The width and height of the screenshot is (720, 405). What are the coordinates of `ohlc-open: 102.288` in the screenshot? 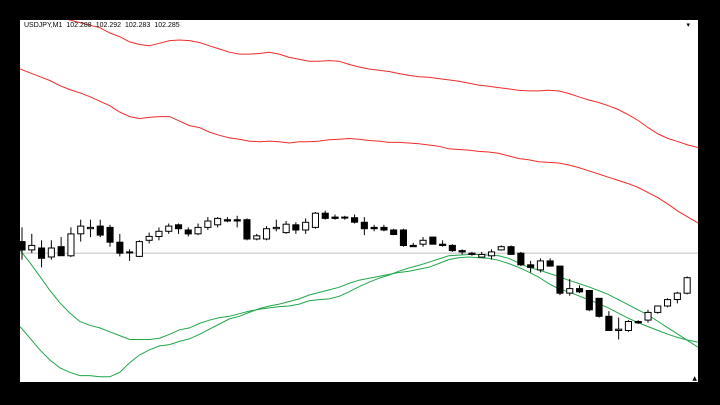 It's located at (79, 25).